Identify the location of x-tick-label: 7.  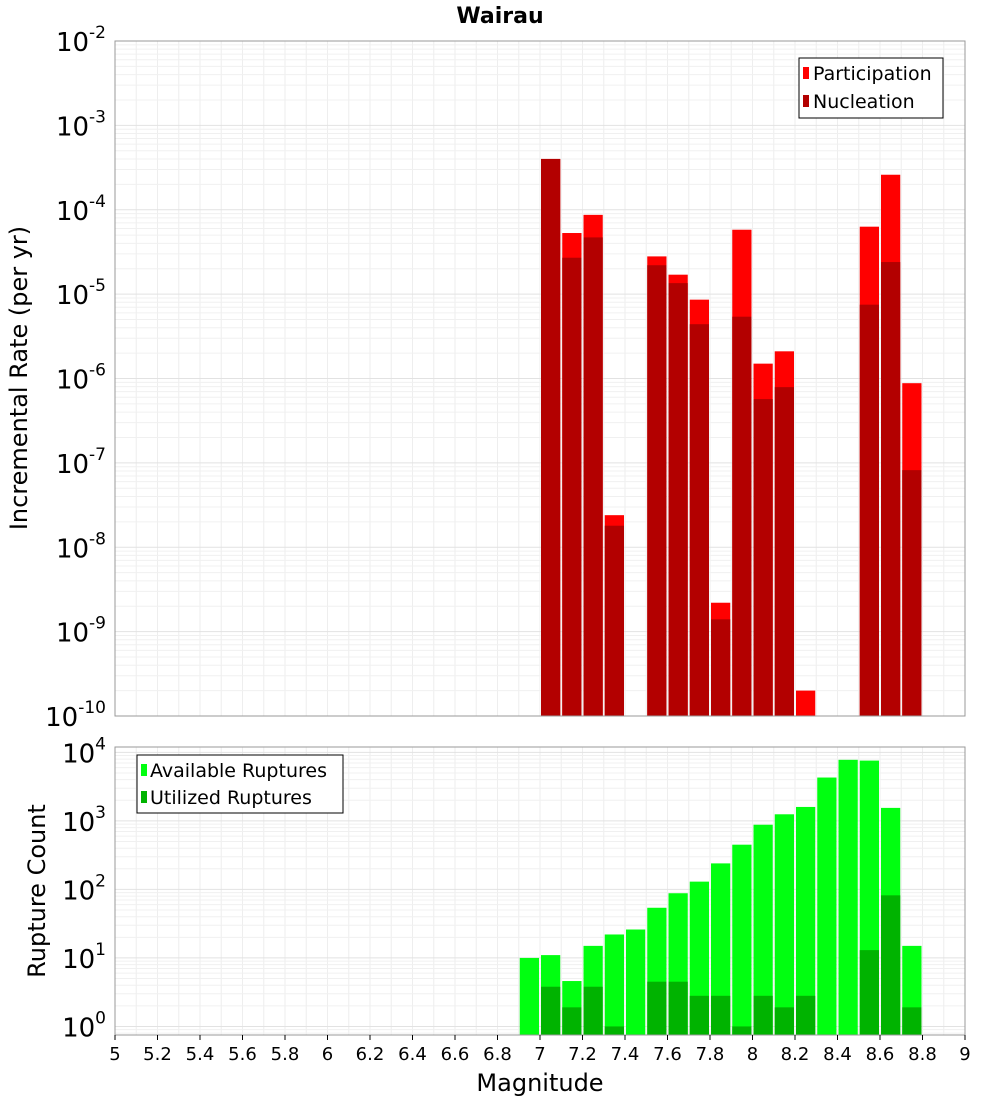
(539, 1054).